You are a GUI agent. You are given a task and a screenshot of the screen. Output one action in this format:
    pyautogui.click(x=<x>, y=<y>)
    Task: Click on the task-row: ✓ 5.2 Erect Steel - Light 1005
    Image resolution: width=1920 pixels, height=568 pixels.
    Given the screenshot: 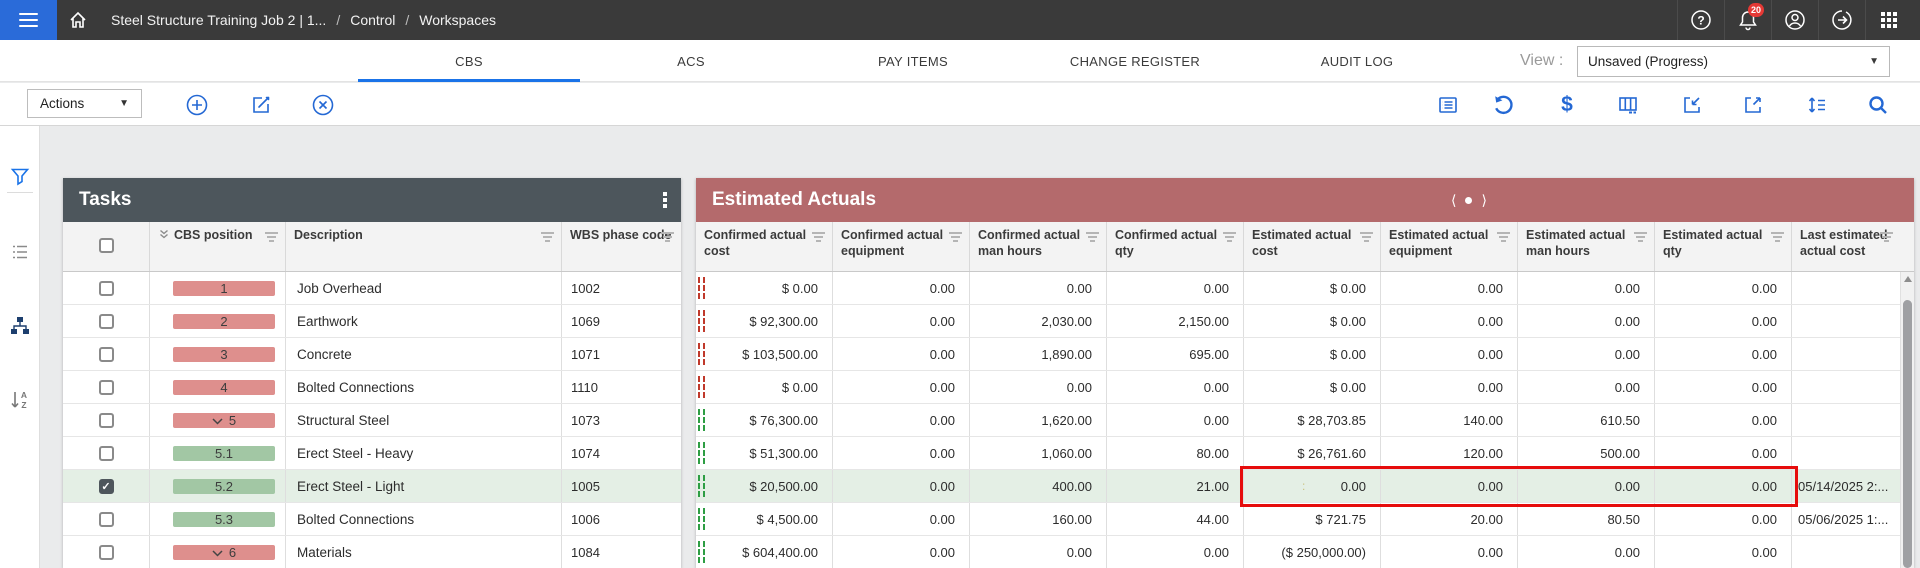 What is the action you would take?
    pyautogui.click(x=372, y=486)
    